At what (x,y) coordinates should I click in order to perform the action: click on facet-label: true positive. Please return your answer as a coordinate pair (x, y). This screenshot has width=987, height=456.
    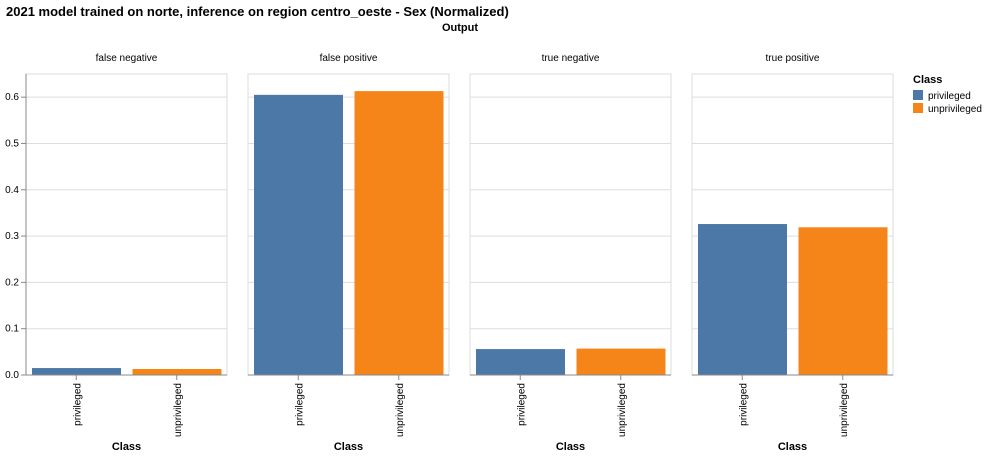
    Looking at the image, I should click on (793, 58).